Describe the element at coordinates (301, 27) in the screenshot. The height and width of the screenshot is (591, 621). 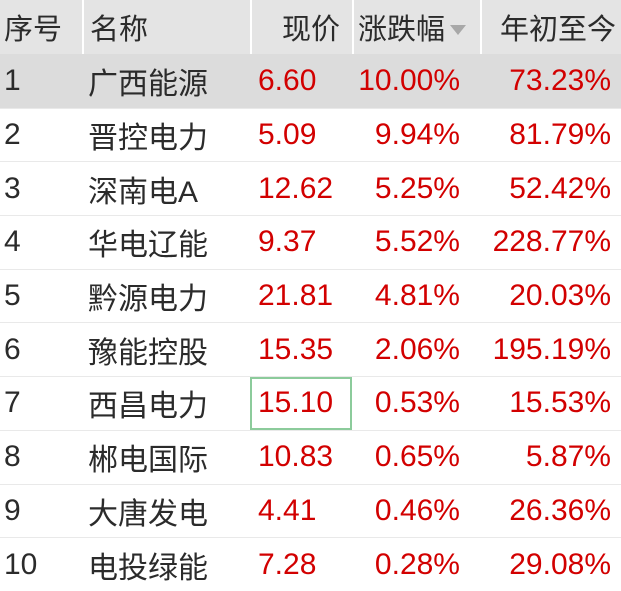
I see `column-header-price: 现价` at that location.